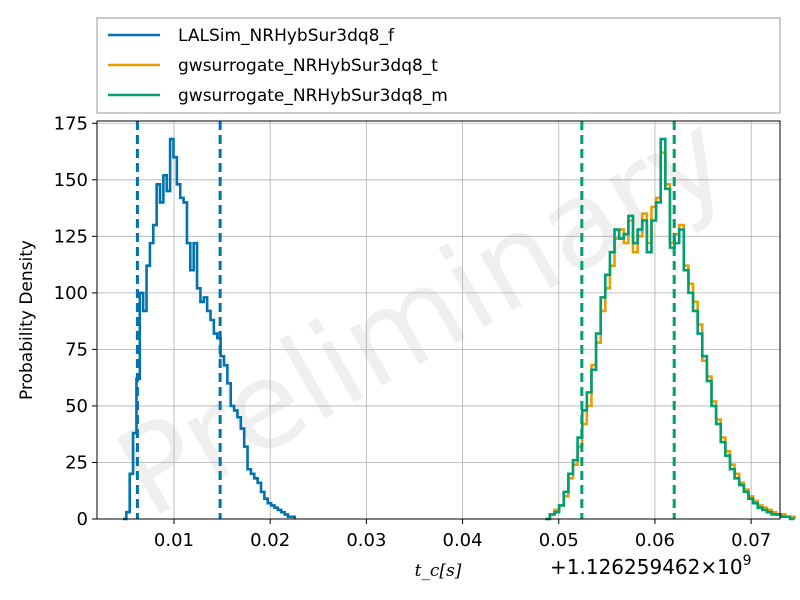  What do you see at coordinates (76, 406) in the screenshot?
I see `y-tick-label: 50` at bounding box center [76, 406].